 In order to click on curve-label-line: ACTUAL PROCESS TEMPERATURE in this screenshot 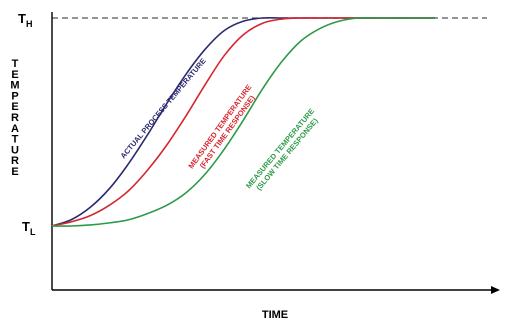, I will do `click(162, 108)`.